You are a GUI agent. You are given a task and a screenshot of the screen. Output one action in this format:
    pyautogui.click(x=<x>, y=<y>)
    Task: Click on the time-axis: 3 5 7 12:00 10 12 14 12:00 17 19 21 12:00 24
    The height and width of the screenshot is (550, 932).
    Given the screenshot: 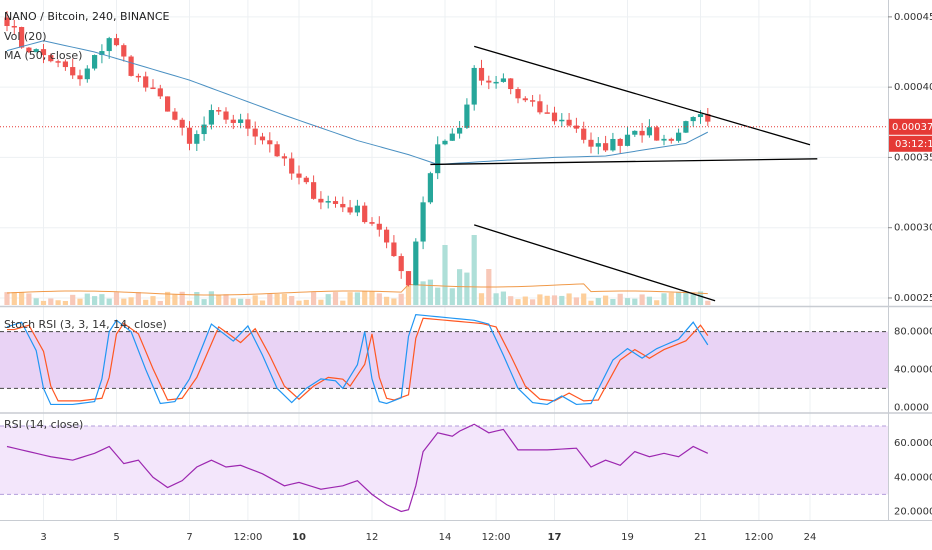 What is the action you would take?
    pyautogui.click(x=428, y=537)
    